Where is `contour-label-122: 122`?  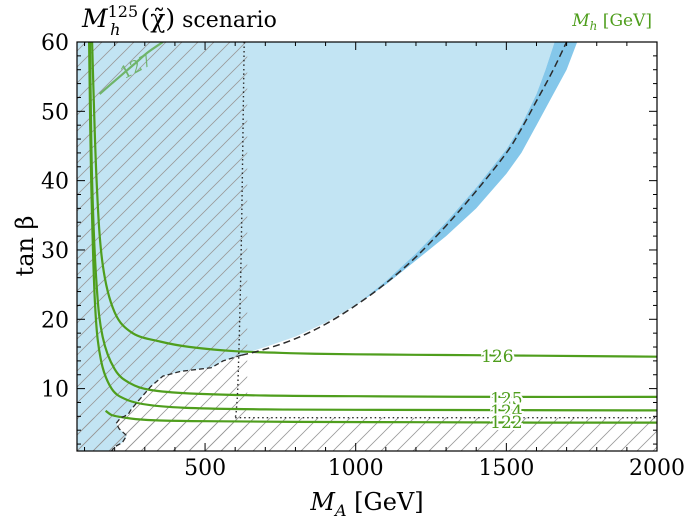
contour-label-122: 122 is located at coordinates (506, 423).